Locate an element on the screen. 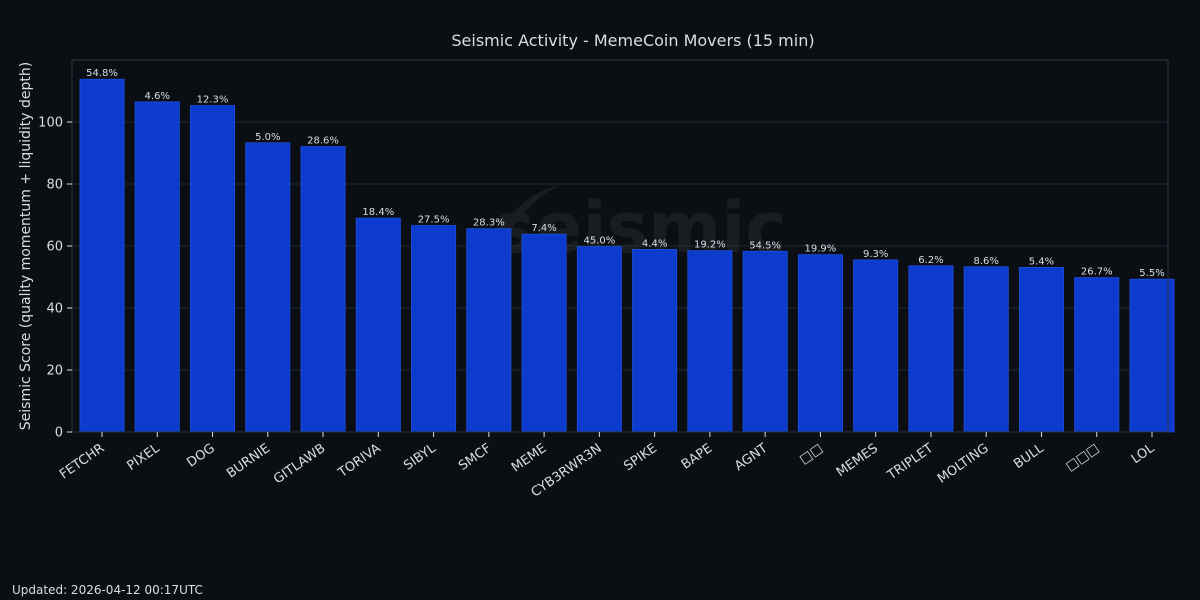 The image size is (1200, 600). bar-value-label: 28.6% is located at coordinates (323, 140).